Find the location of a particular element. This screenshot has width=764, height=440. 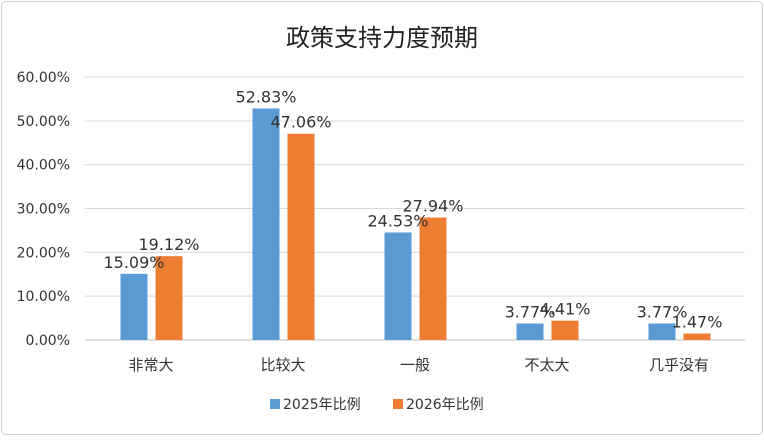

legend-label: 2025年比例 is located at coordinates (322, 405).